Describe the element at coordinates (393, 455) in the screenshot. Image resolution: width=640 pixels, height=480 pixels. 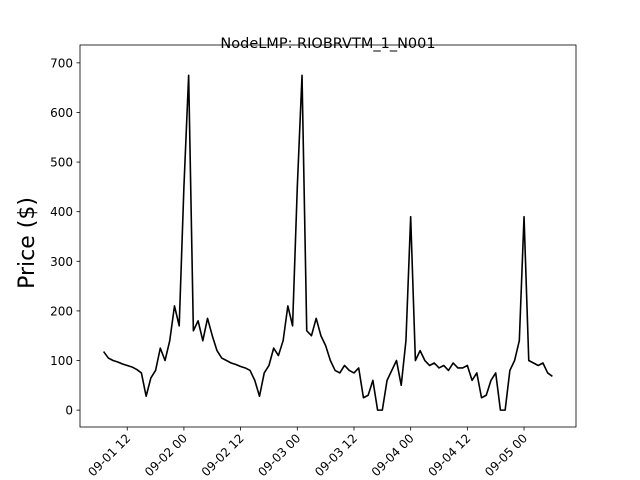
I see `x-tick-label: 09-04 00` at that location.